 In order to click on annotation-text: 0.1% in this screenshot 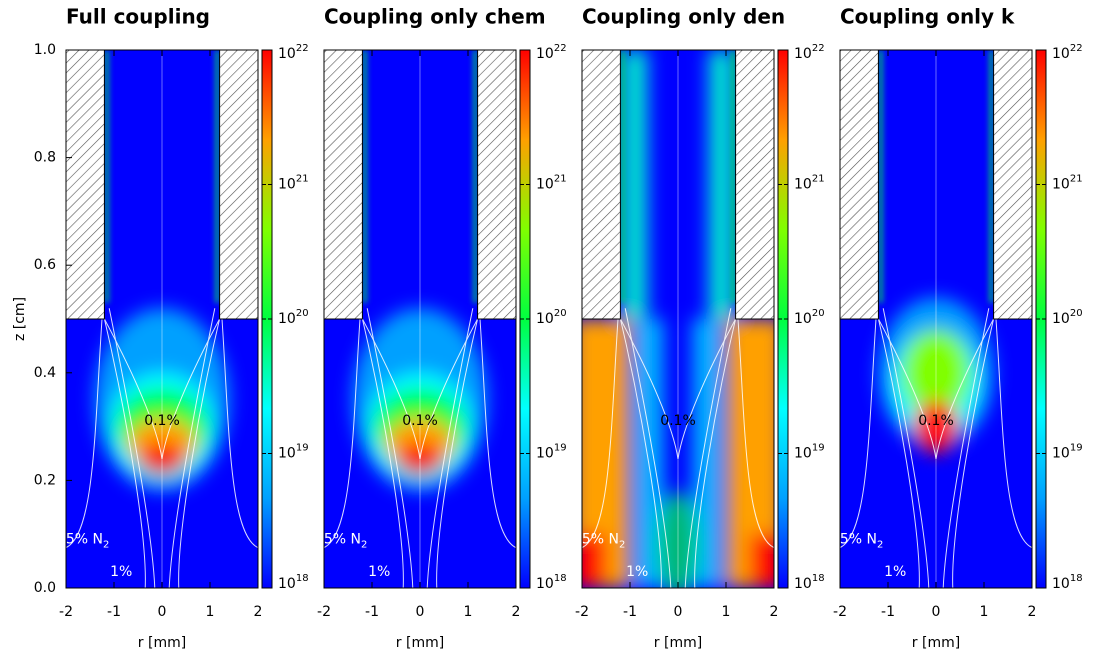, I will do `click(420, 421)`.